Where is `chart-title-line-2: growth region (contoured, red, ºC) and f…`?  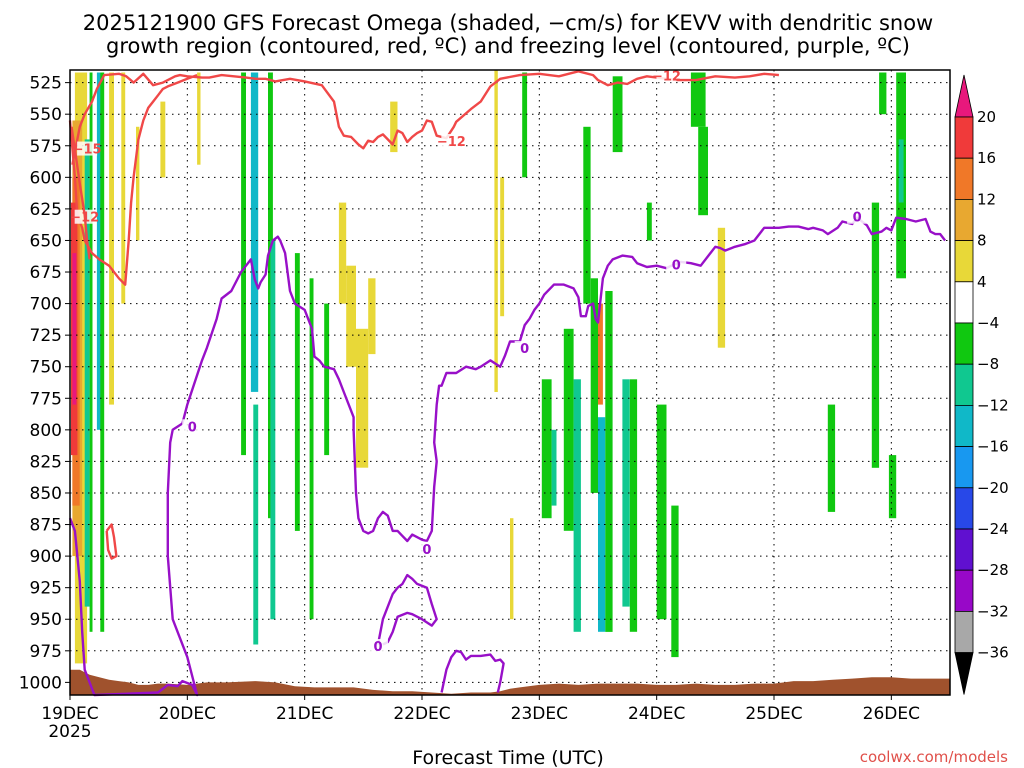
chart-title-line-2: growth region (contoured, red, ºC) and f… is located at coordinates (508, 46).